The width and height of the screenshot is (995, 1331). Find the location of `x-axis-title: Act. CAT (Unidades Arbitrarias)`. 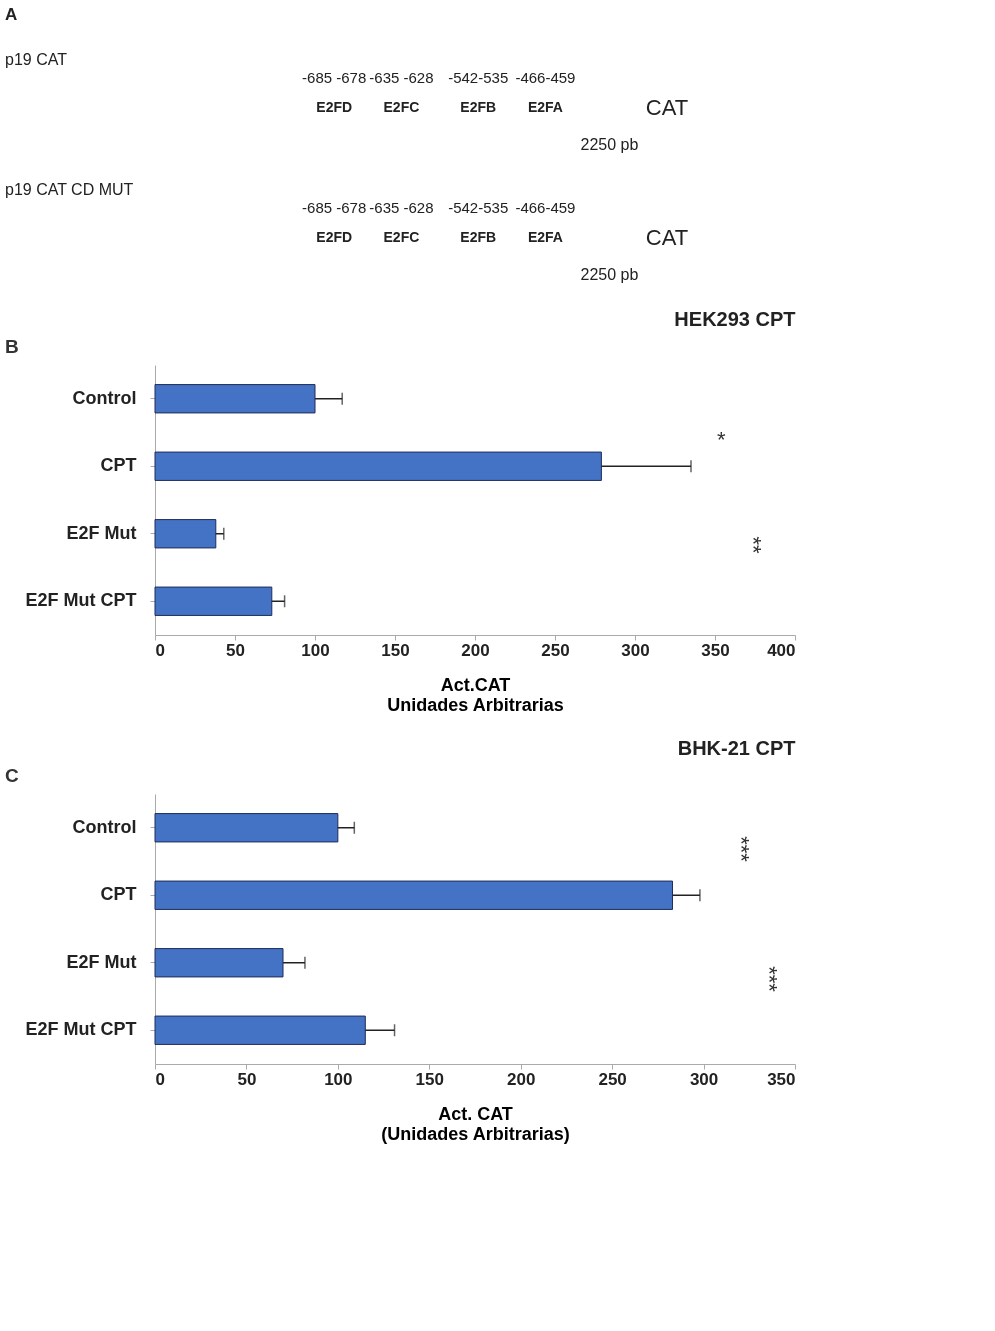

x-axis-title: Act. CAT (Unidades Arbitrarias) is located at coordinates (475, 1123).